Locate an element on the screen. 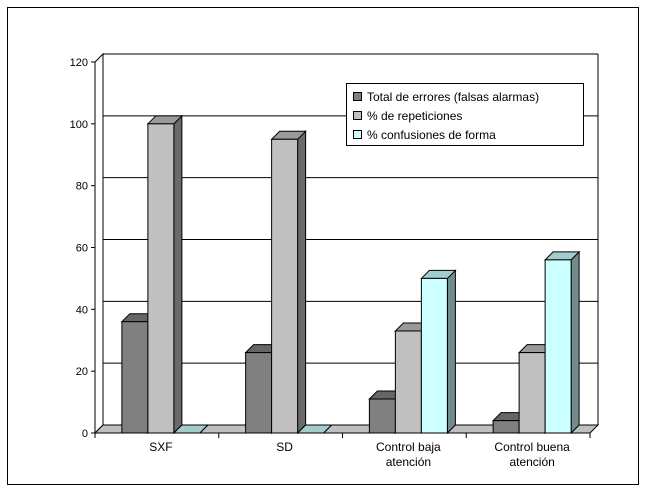 This screenshot has height=493, width=647. bar-s1-c4 is located at coordinates (506, 427).